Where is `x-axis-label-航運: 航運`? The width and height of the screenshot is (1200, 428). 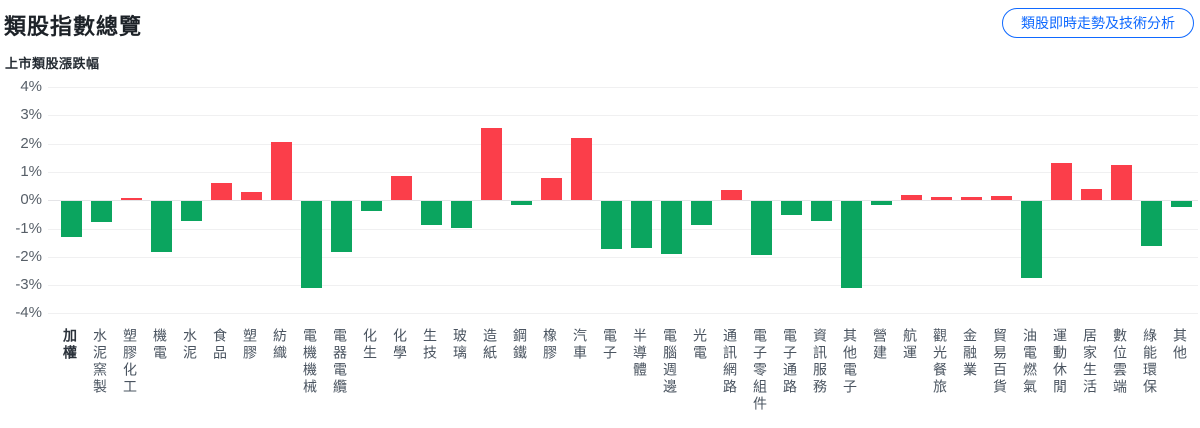 x-axis-label-航運: 航運 is located at coordinates (910, 345).